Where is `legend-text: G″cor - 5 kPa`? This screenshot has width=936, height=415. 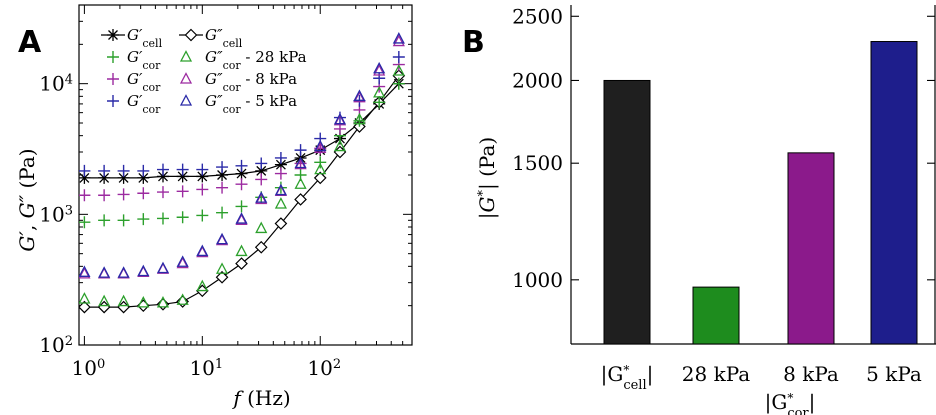
legend-text: G″cor - 5 kPa is located at coordinates (251, 104).